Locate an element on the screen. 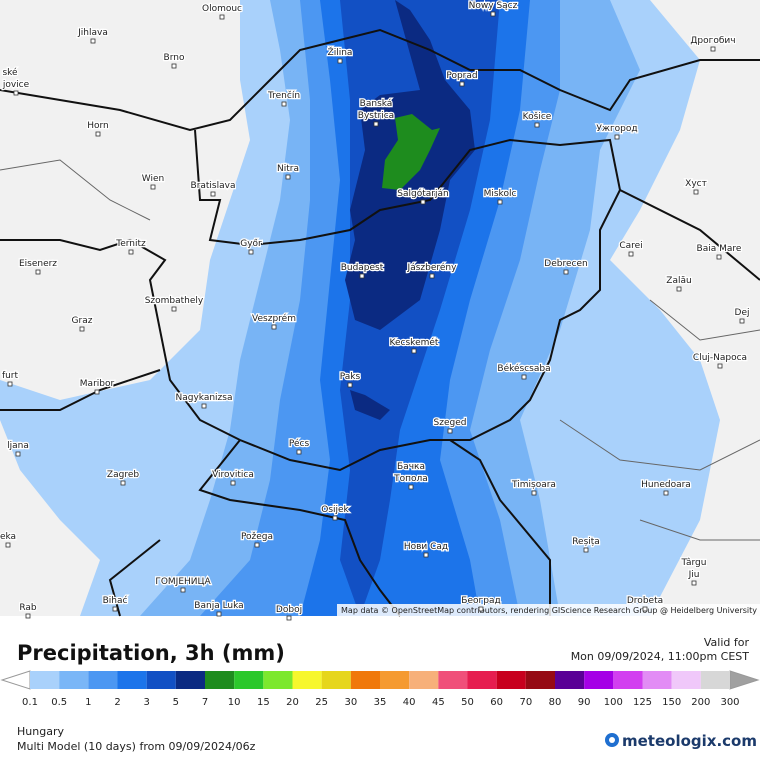 Image resolution: width=760 pixels, height=760 pixels. legend-tick: 45 is located at coordinates (438, 702).